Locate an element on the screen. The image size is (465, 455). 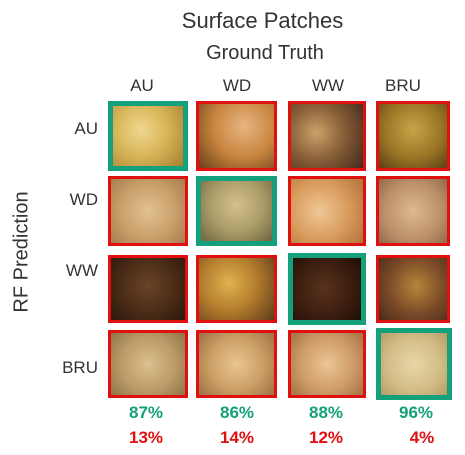
column-label-au: AU is located at coordinates (142, 85).